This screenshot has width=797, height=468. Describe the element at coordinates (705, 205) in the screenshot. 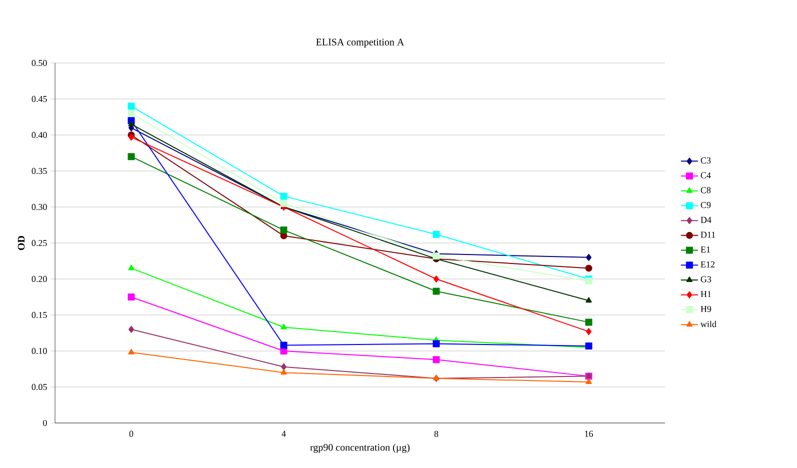

I see `legend-label: C9` at that location.